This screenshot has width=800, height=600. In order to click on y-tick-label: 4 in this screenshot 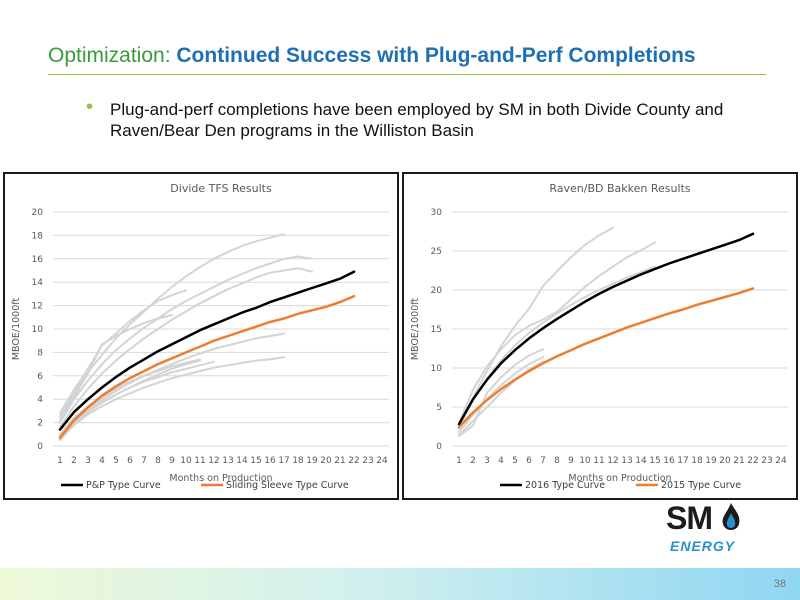, I will do `click(40, 400)`.